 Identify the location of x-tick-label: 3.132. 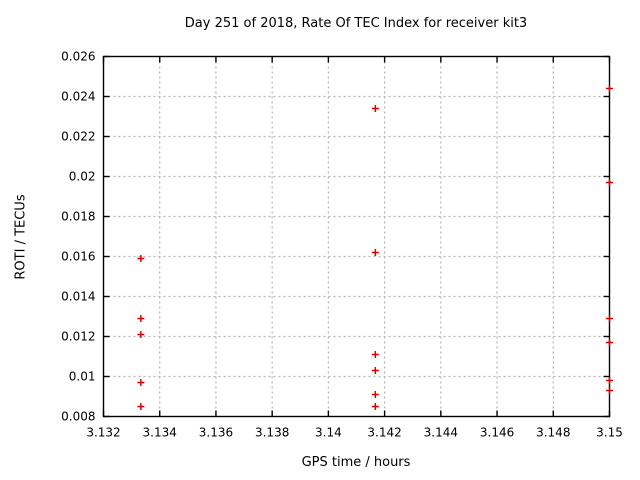
(103, 433).